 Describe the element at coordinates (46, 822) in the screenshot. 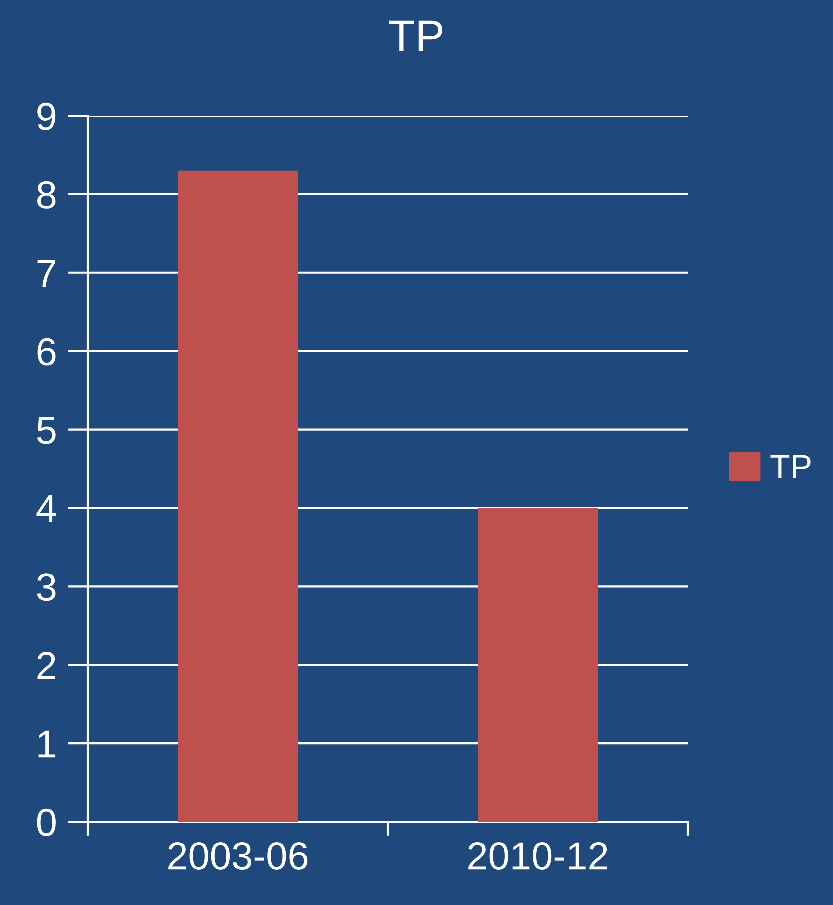

I see `y-tick-label: 0` at that location.